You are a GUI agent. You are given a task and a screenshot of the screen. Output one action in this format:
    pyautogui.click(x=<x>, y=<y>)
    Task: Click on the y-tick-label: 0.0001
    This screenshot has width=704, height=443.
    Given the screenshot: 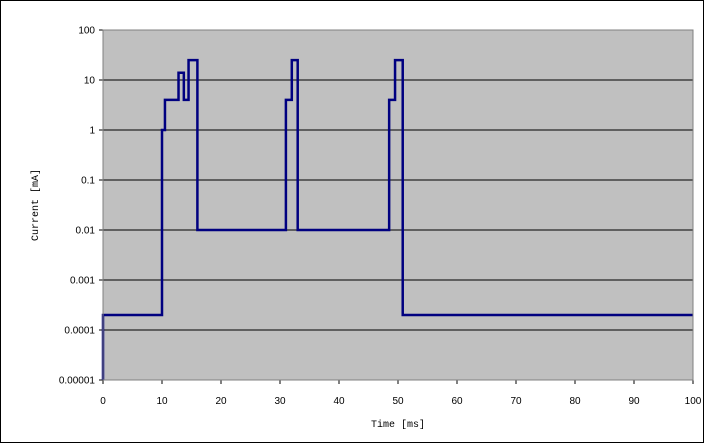 What is the action you would take?
    pyautogui.click(x=79, y=331)
    